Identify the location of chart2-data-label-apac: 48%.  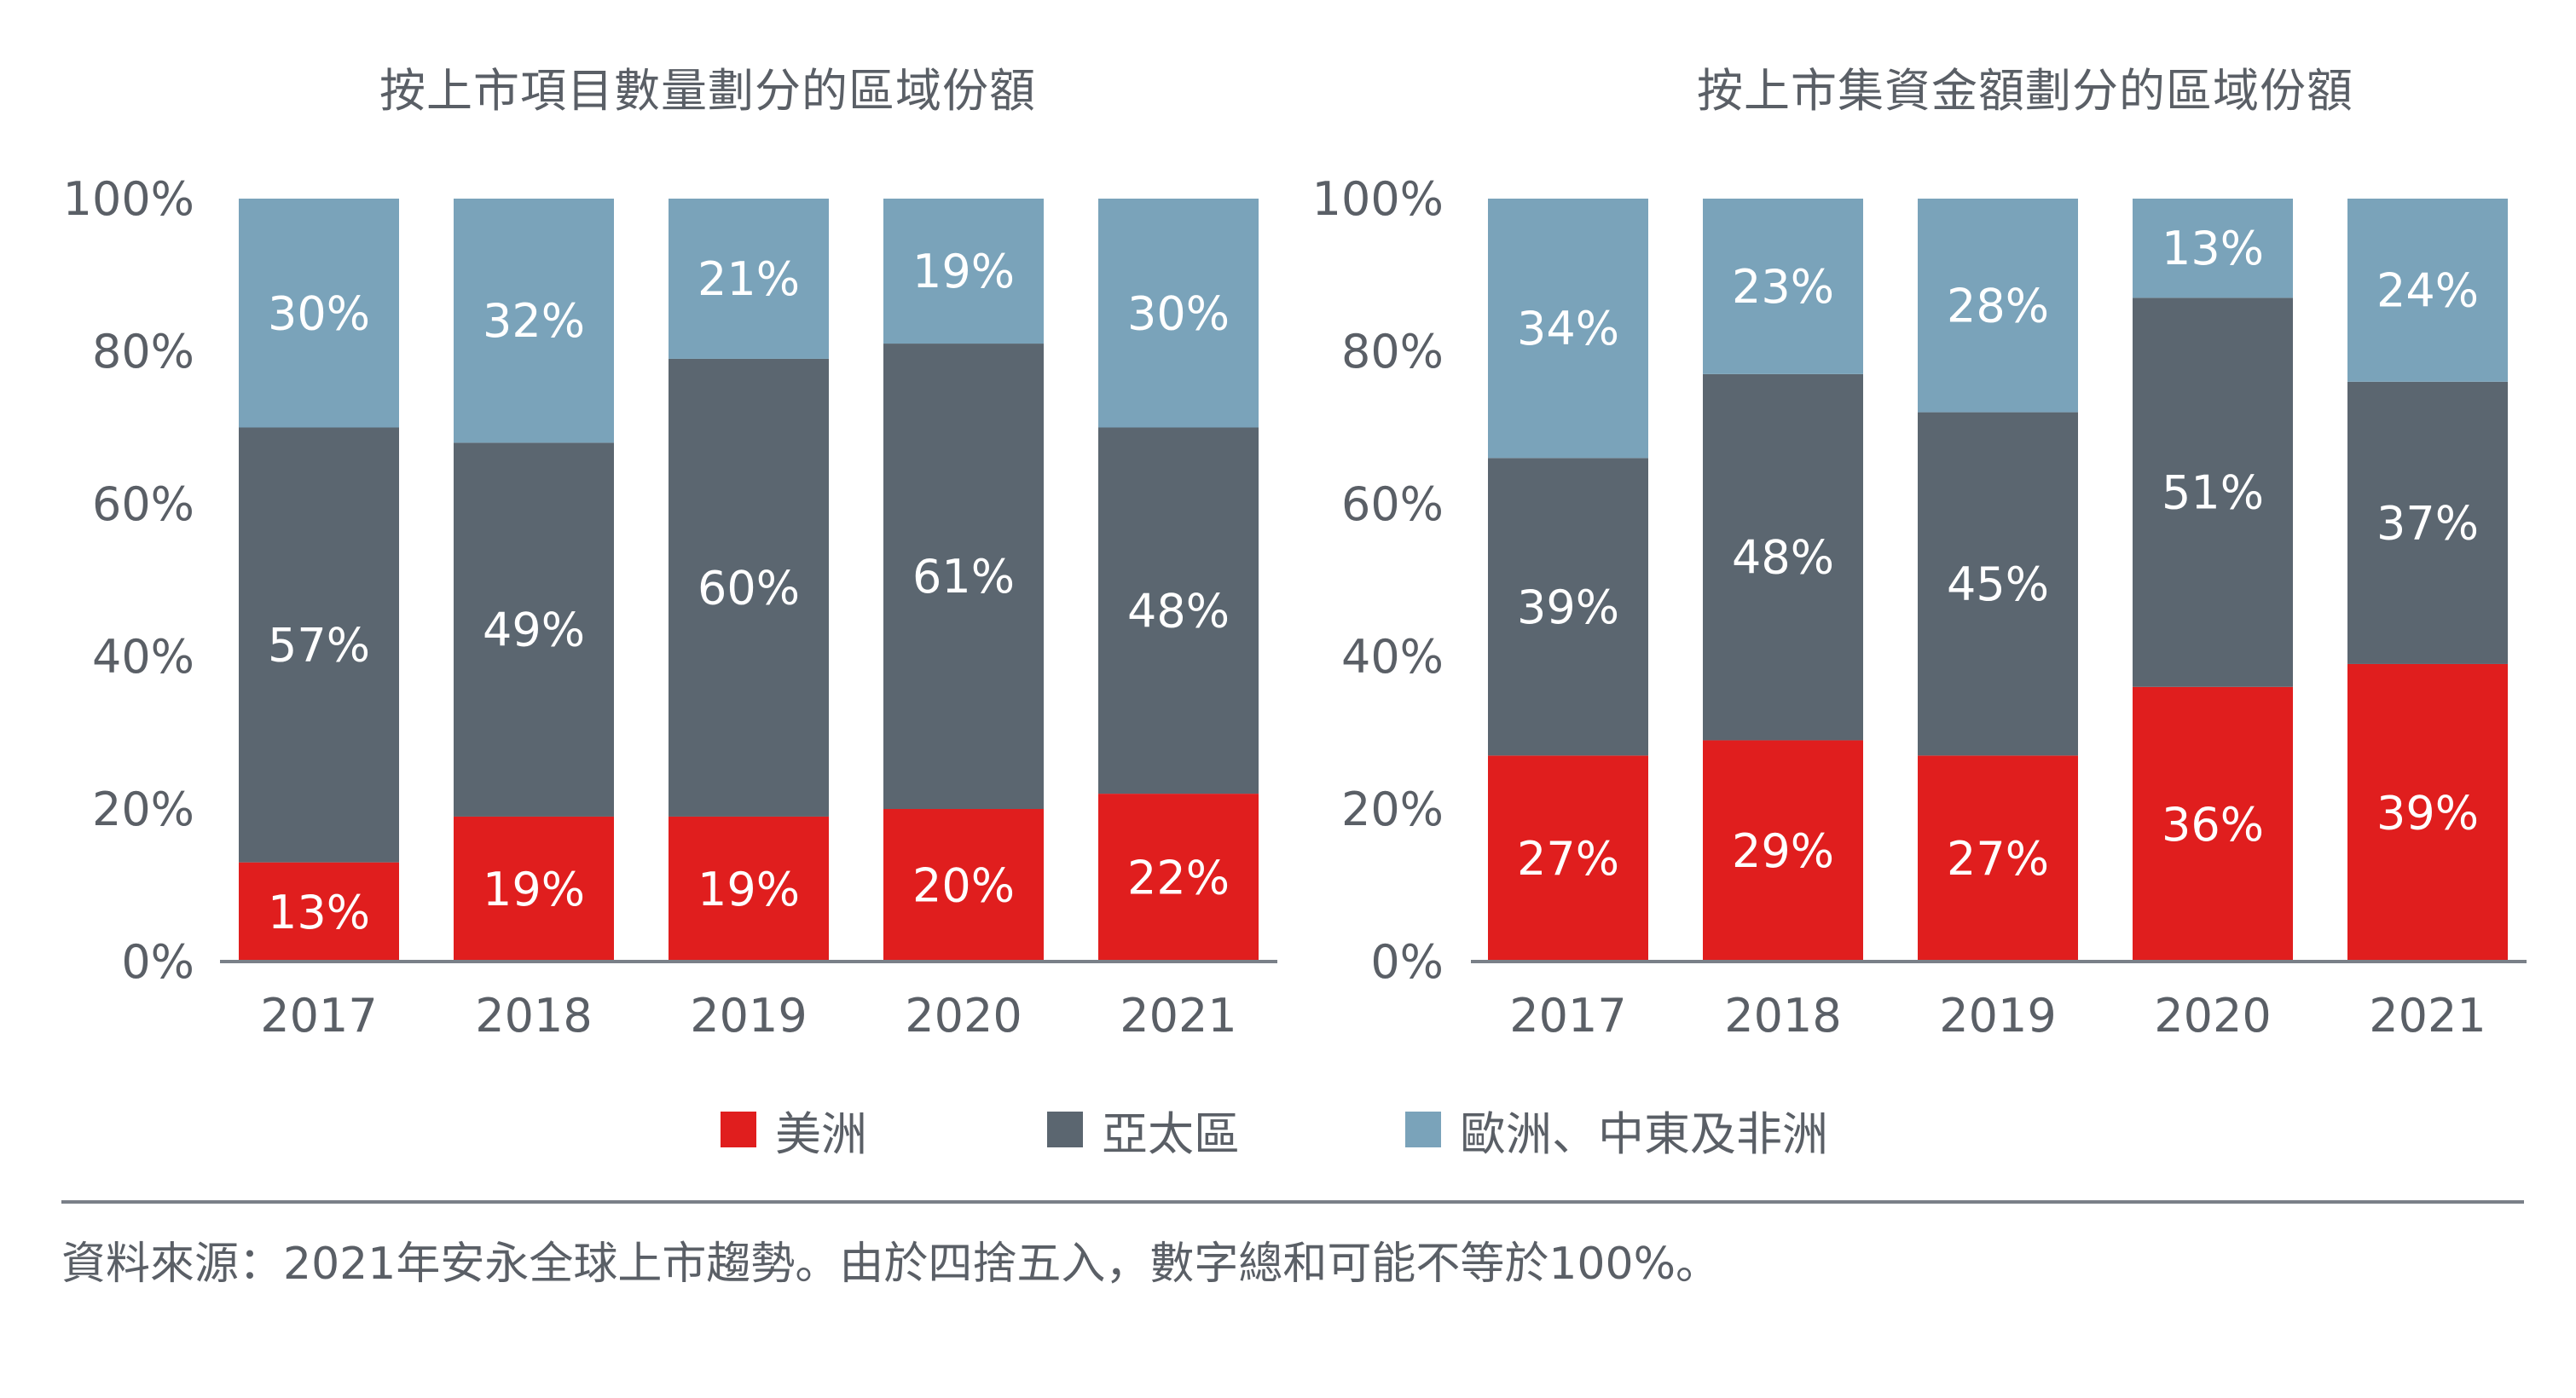
(1783, 558).